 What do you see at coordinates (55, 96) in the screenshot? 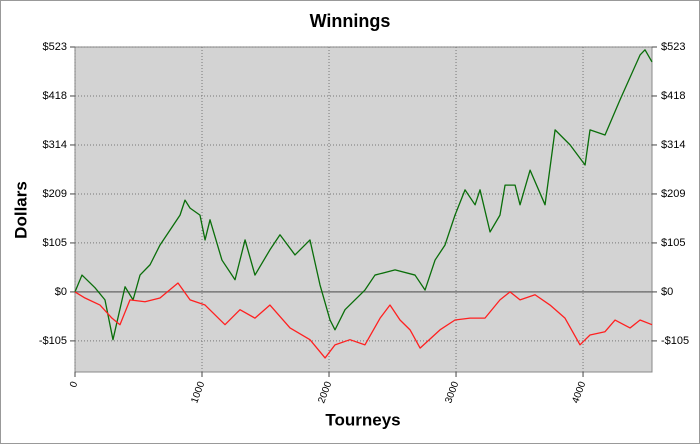
I see `y-tick-label: $418` at bounding box center [55, 96].